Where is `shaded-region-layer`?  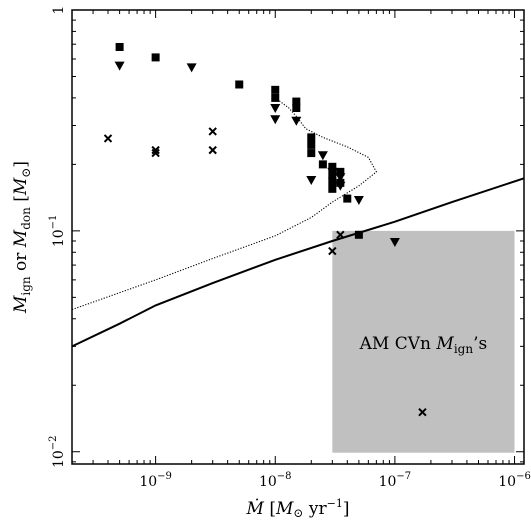
shaded-region-layer is located at coordinates (423, 341).